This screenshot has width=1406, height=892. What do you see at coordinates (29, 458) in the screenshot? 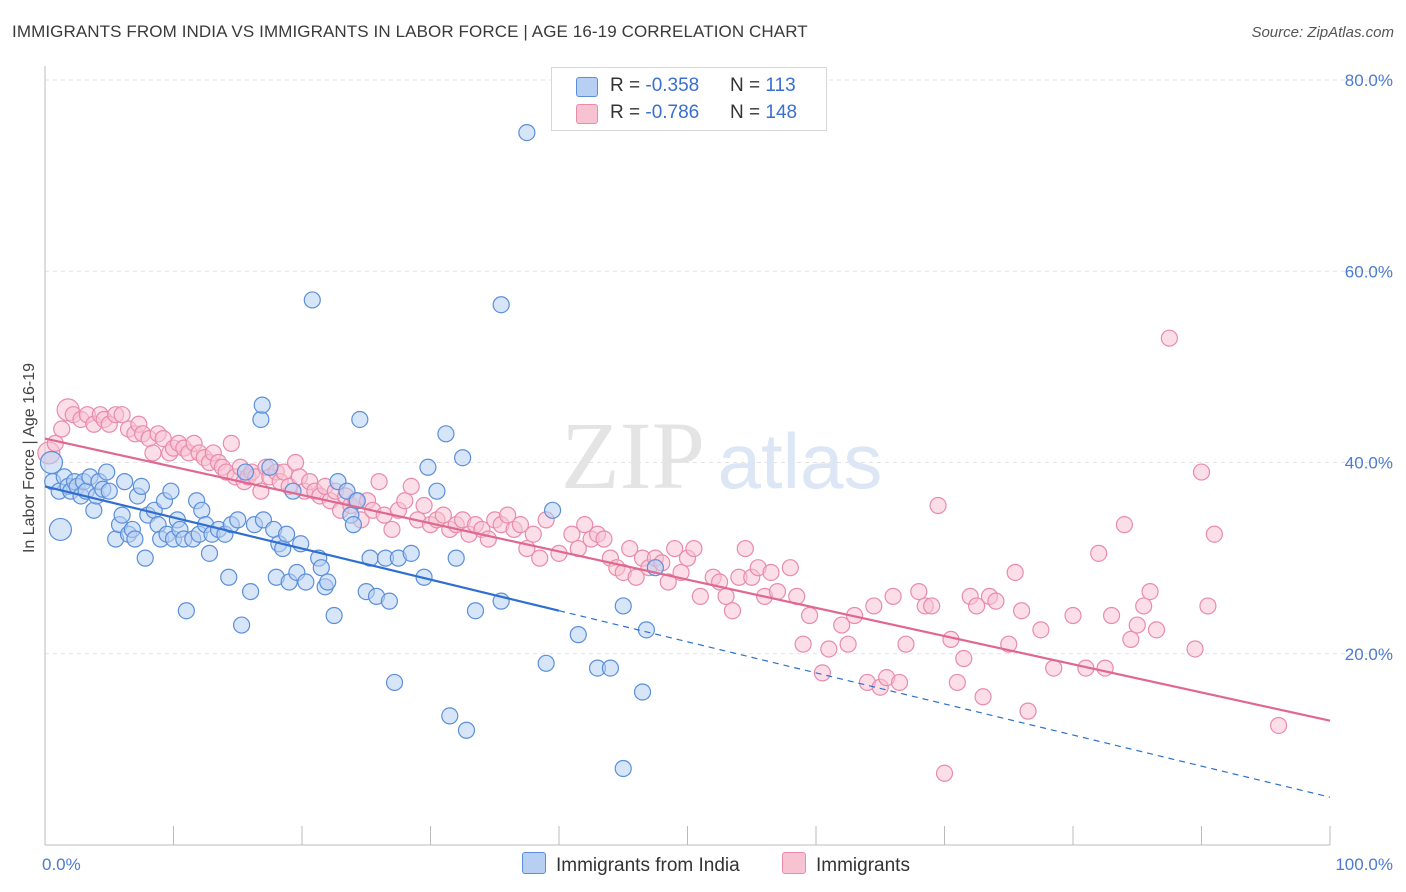
I see `y-axis-title: In Labor Force | Age 16-19` at bounding box center [29, 458].